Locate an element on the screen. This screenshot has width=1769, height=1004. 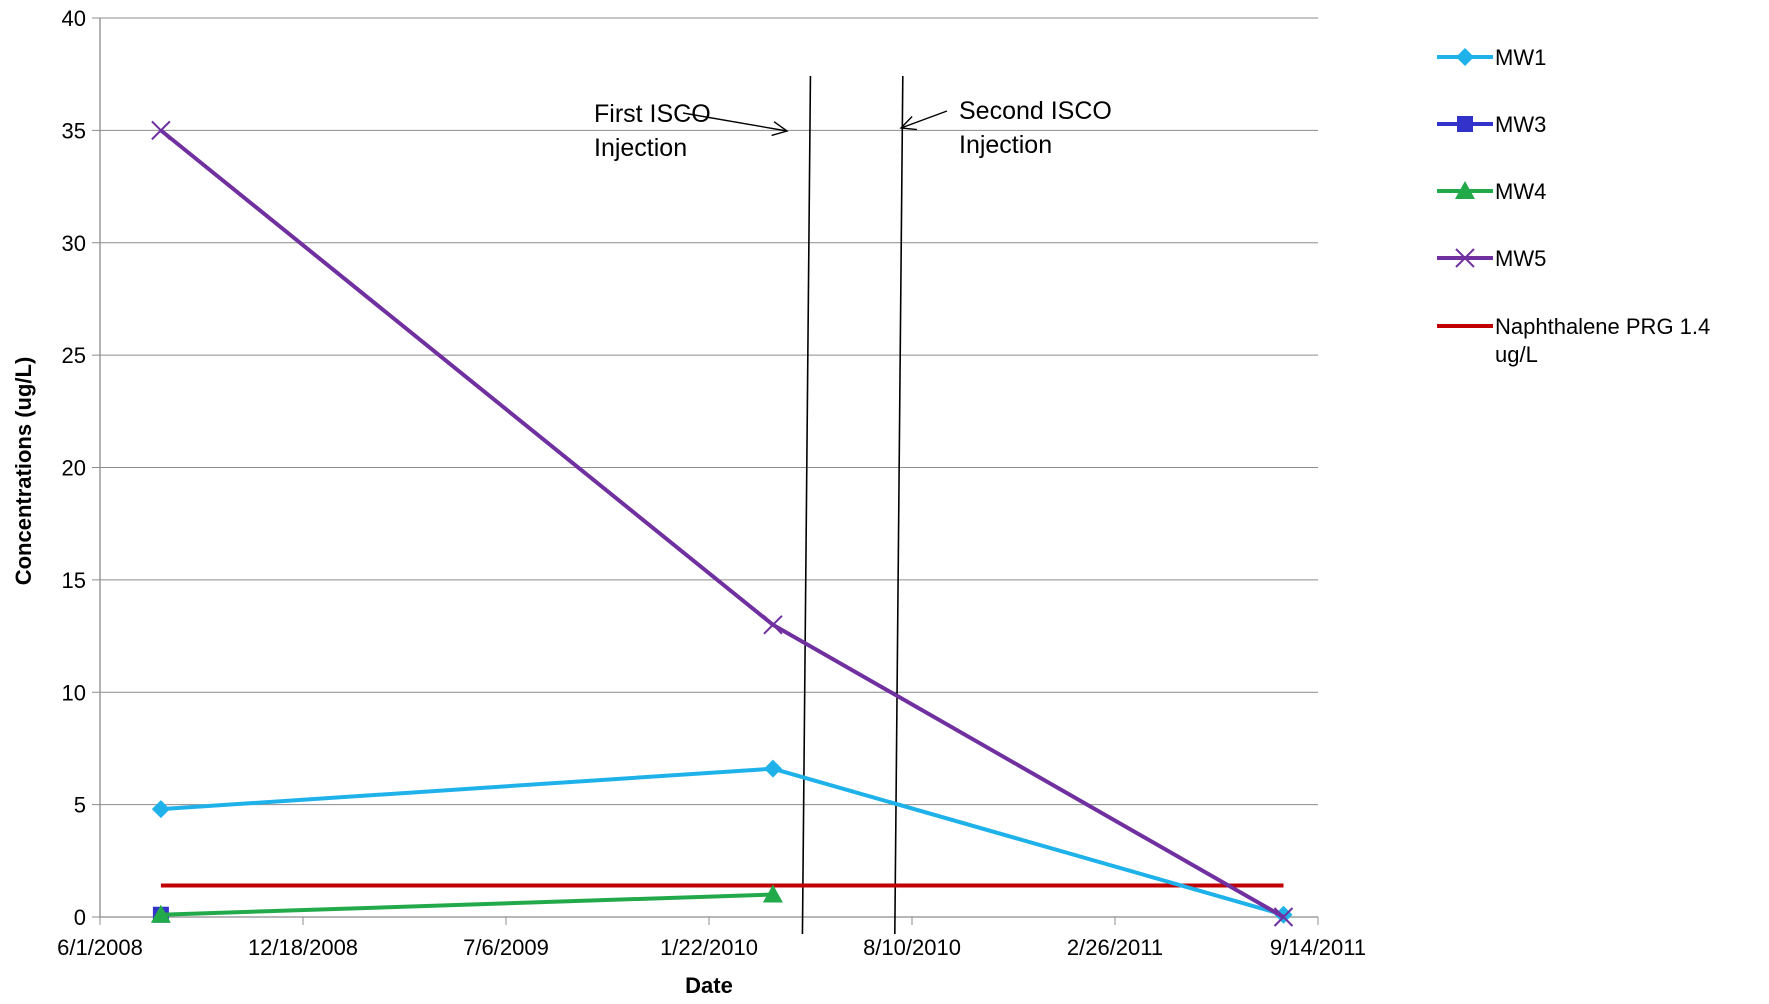
series-line-mw4 is located at coordinates (467, 904).